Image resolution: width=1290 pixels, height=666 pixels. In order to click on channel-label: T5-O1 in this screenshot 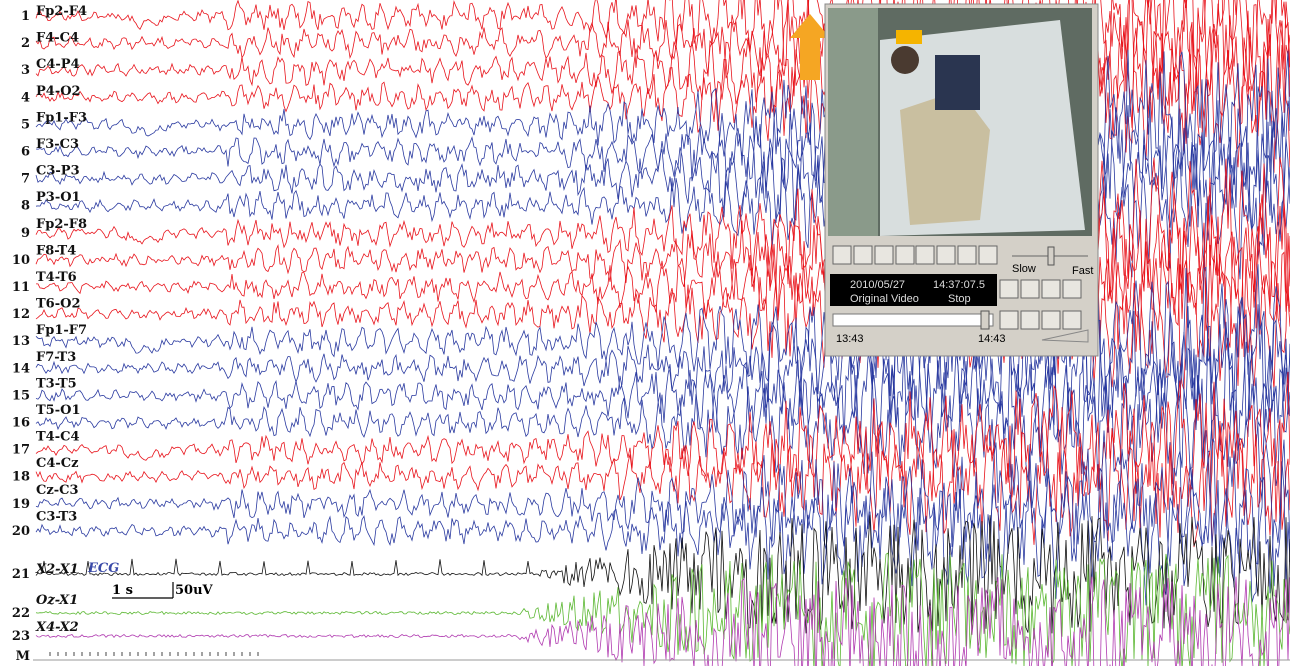, I will do `click(58, 410)`.